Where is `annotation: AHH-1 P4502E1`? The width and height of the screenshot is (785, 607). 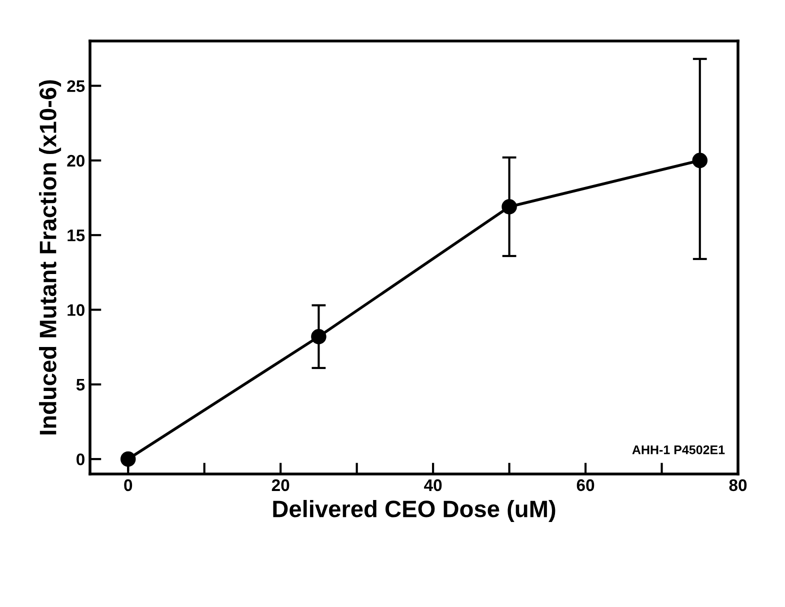 annotation: AHH-1 P4502E1 is located at coordinates (678, 449).